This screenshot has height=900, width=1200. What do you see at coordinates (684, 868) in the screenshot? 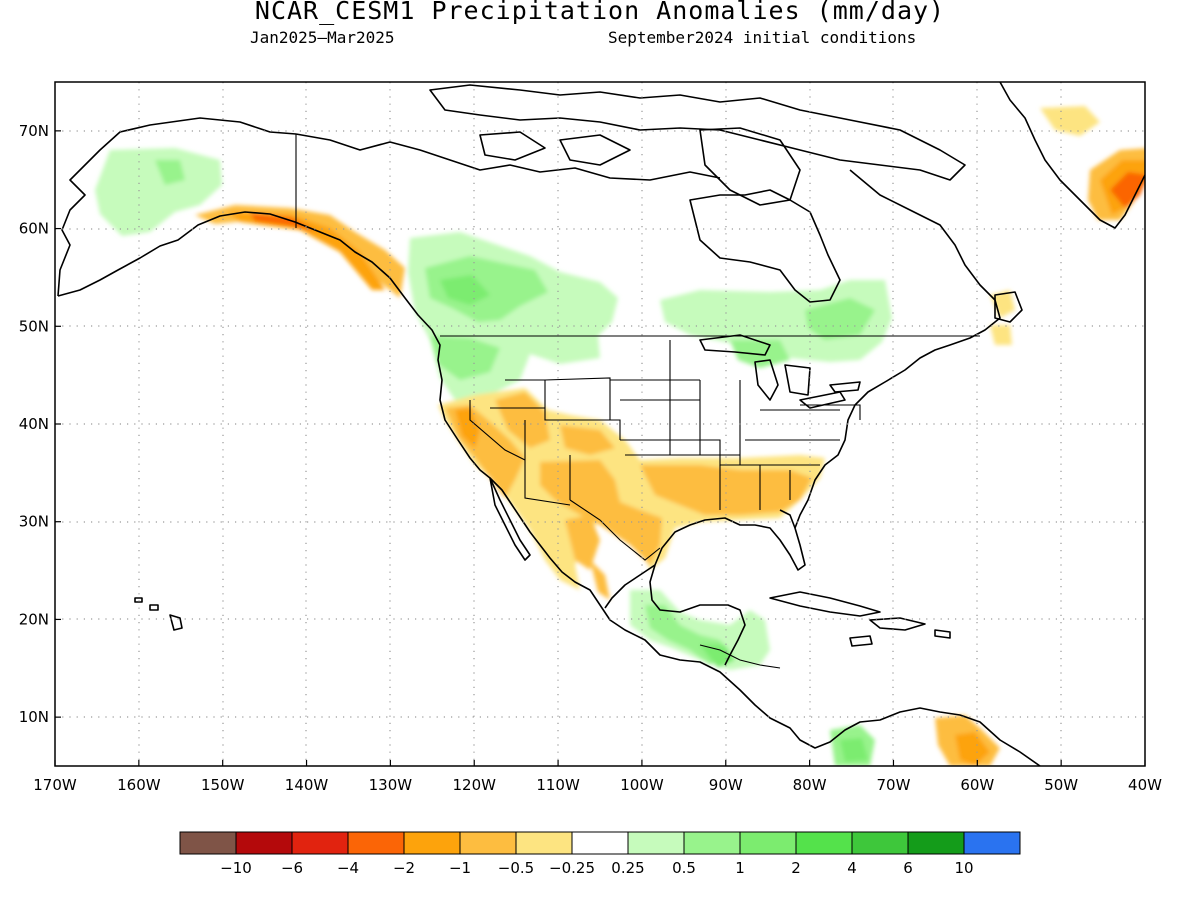
I see `colorbar-label: 0.5` at bounding box center [684, 868].